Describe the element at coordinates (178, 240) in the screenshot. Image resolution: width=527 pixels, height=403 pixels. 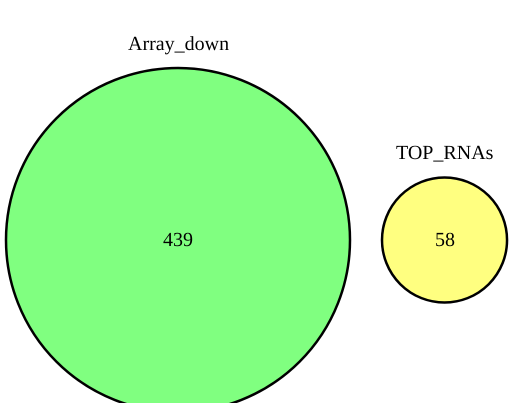
I see `data-label: 439` at that location.